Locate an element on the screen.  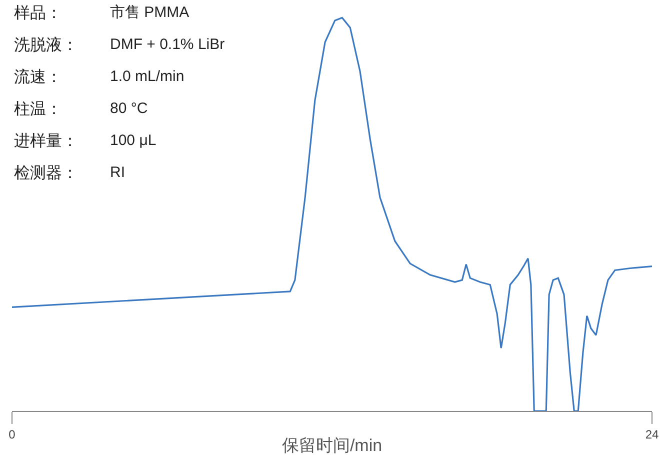
annotation: 市售 PMMA is located at coordinates (150, 12).